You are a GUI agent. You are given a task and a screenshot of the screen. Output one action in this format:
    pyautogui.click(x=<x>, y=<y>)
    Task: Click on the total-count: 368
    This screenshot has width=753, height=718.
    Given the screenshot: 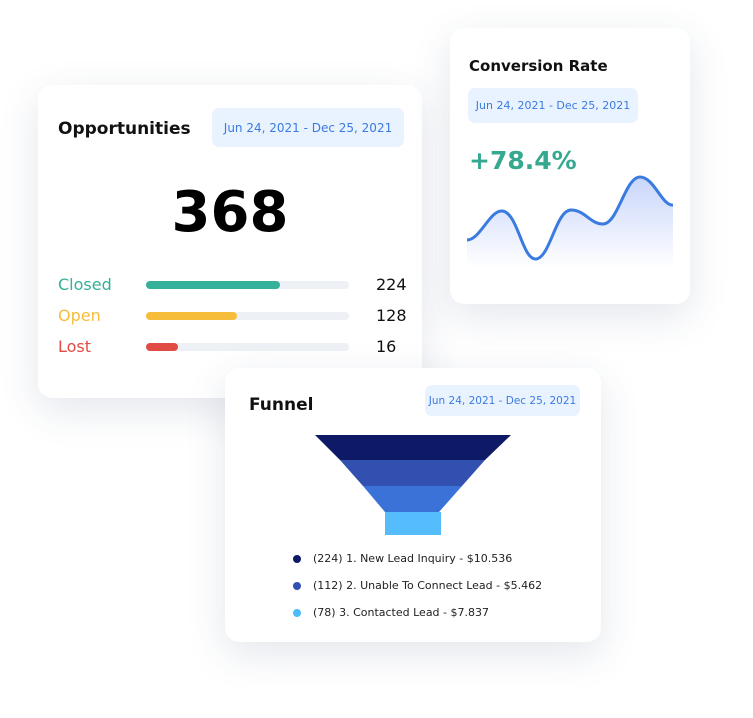 What is the action you would take?
    pyautogui.click(x=230, y=212)
    